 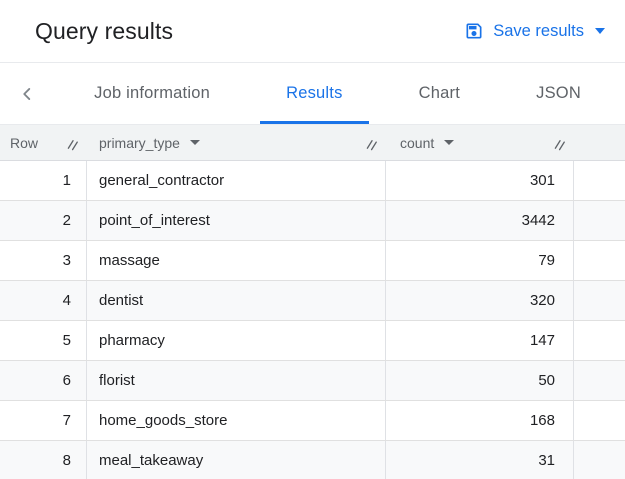 I want to click on column-header-primary-type: primary_type, so click(x=236, y=142).